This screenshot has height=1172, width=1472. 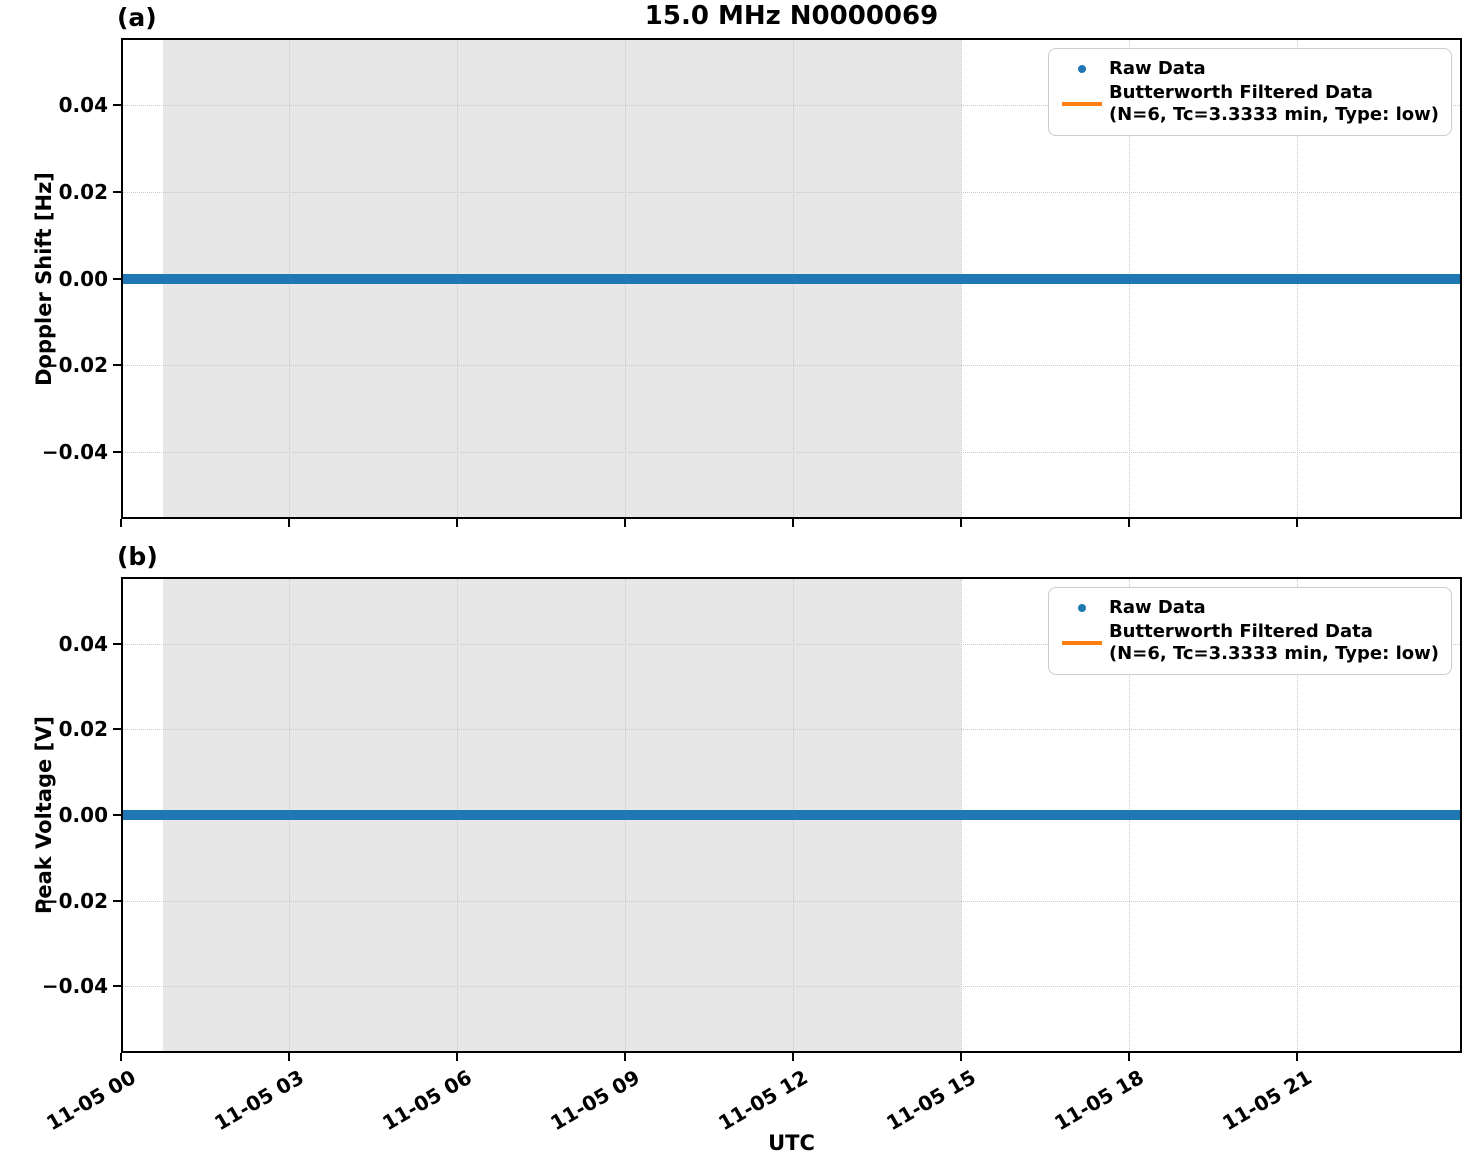 What do you see at coordinates (44, 278) in the screenshot?
I see `y-axis-label: Doppler Shift [Hz]` at bounding box center [44, 278].